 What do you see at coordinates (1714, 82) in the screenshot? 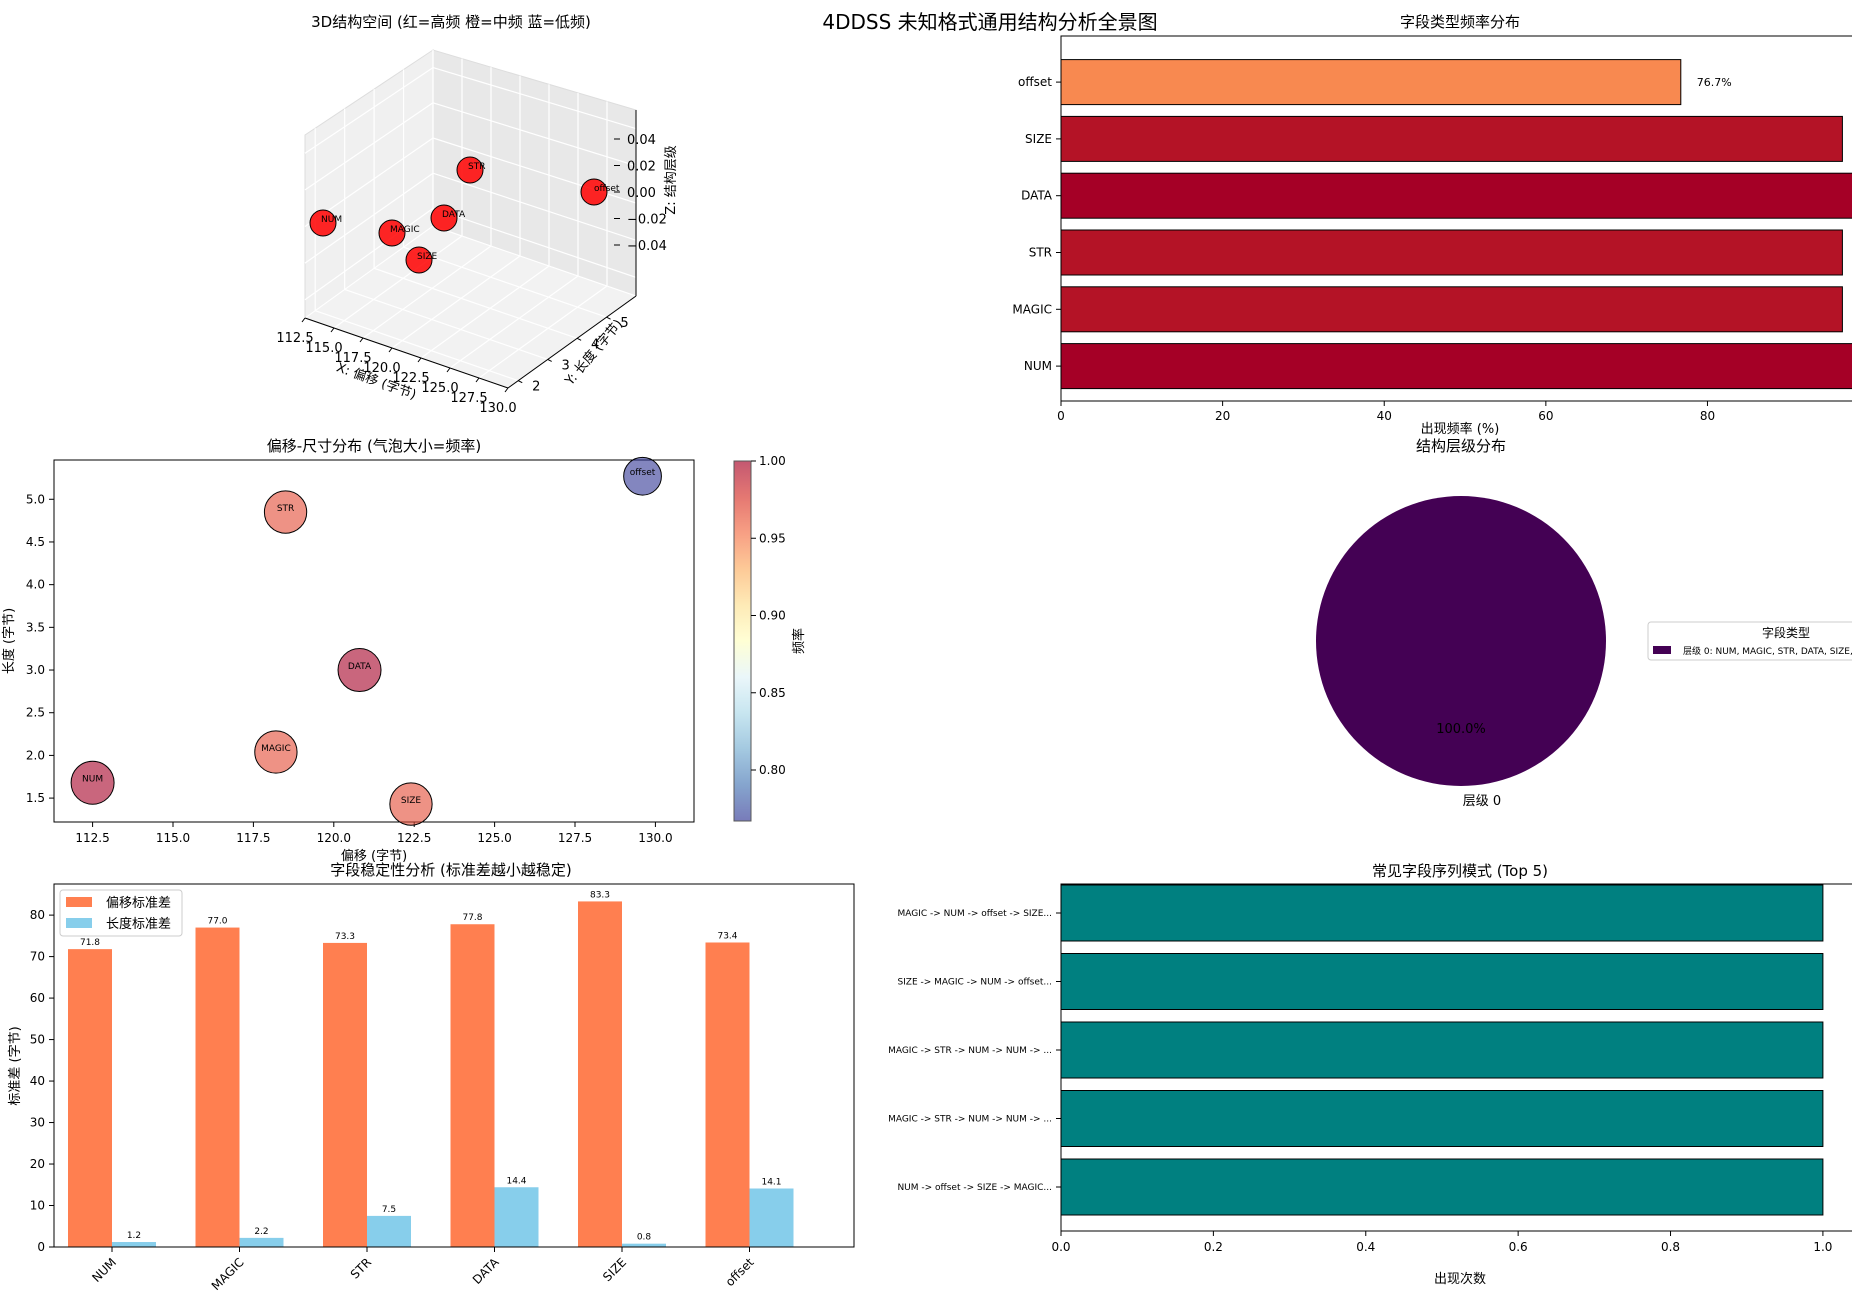
I see `freq-value-label: 76.7%` at bounding box center [1714, 82].